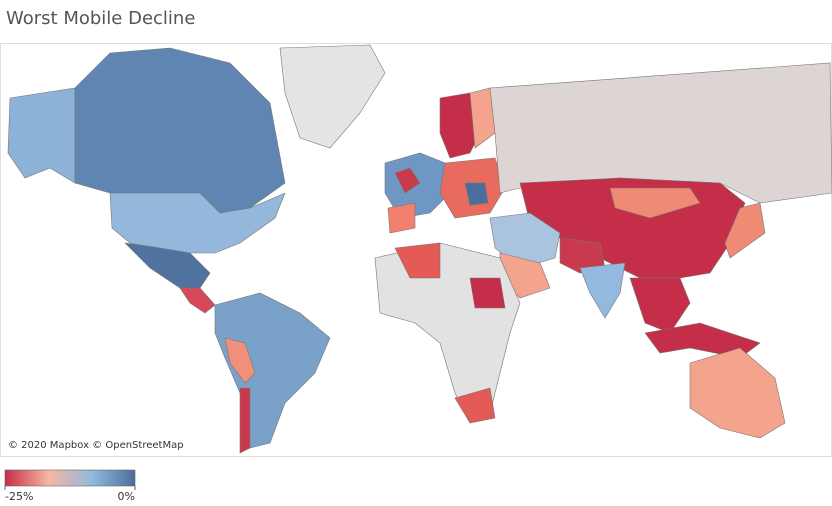 This screenshot has width=832, height=506. I want to click on algeria, so click(417, 260).